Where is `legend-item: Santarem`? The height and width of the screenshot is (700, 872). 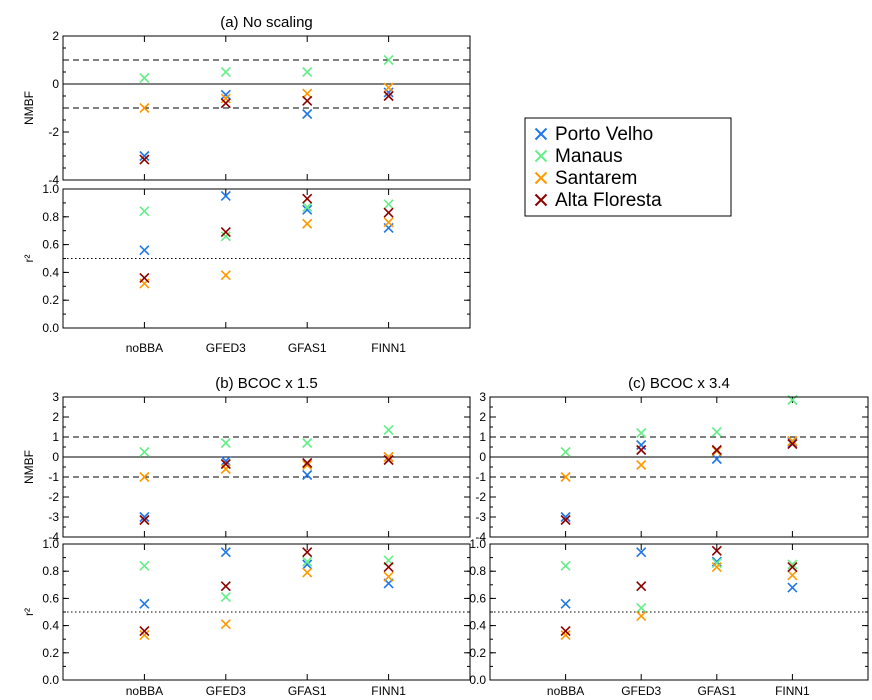 legend-item: Santarem is located at coordinates (585, 178).